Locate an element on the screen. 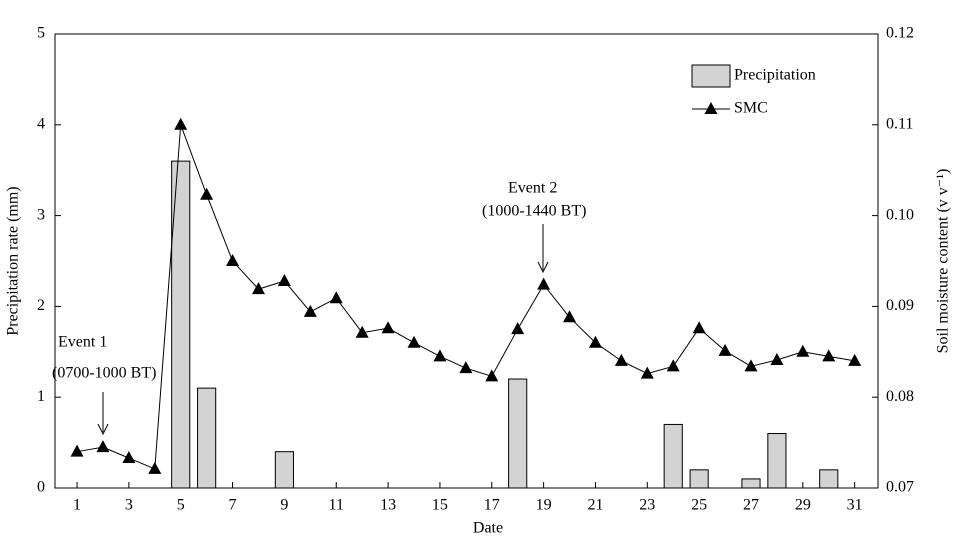 The height and width of the screenshot is (539, 972). y-tick-label: 0 is located at coordinates (41, 487).